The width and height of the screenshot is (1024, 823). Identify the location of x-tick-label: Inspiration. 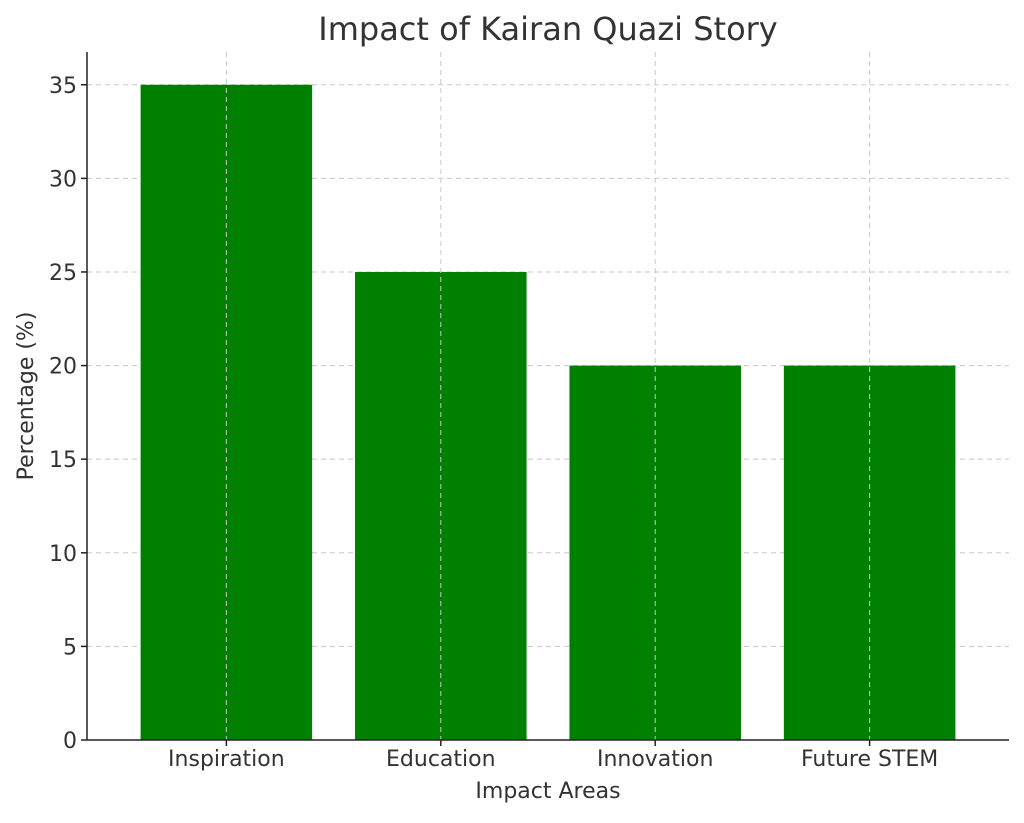
(226, 759).